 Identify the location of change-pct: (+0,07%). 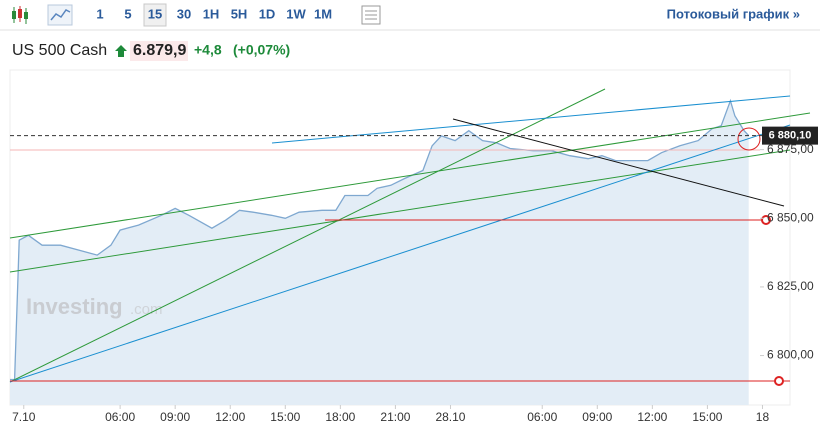
(261, 50).